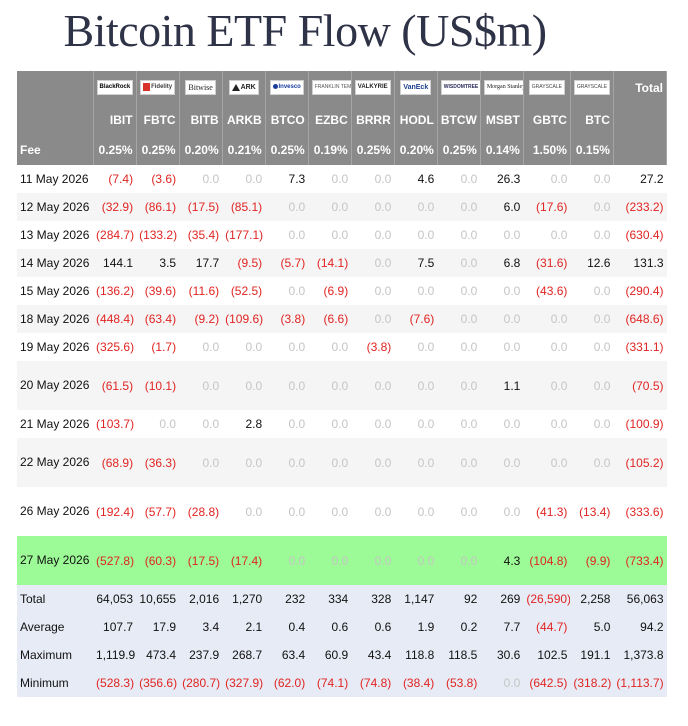 The height and width of the screenshot is (726, 688). I want to click on ticker-fbtc: FBTC, so click(158, 119).